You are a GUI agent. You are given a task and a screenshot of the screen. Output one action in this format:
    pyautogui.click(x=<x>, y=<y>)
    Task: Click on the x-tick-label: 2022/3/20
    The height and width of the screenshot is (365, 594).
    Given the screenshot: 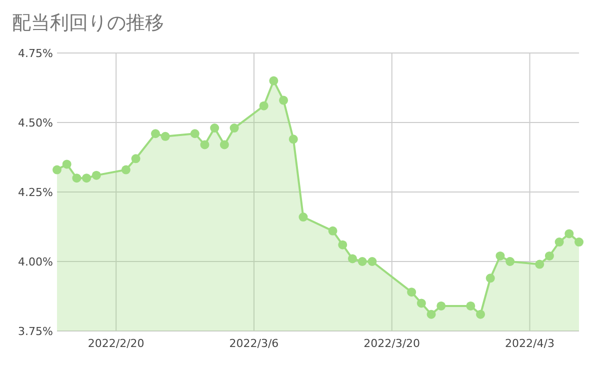 What is the action you would take?
    pyautogui.click(x=392, y=343)
    